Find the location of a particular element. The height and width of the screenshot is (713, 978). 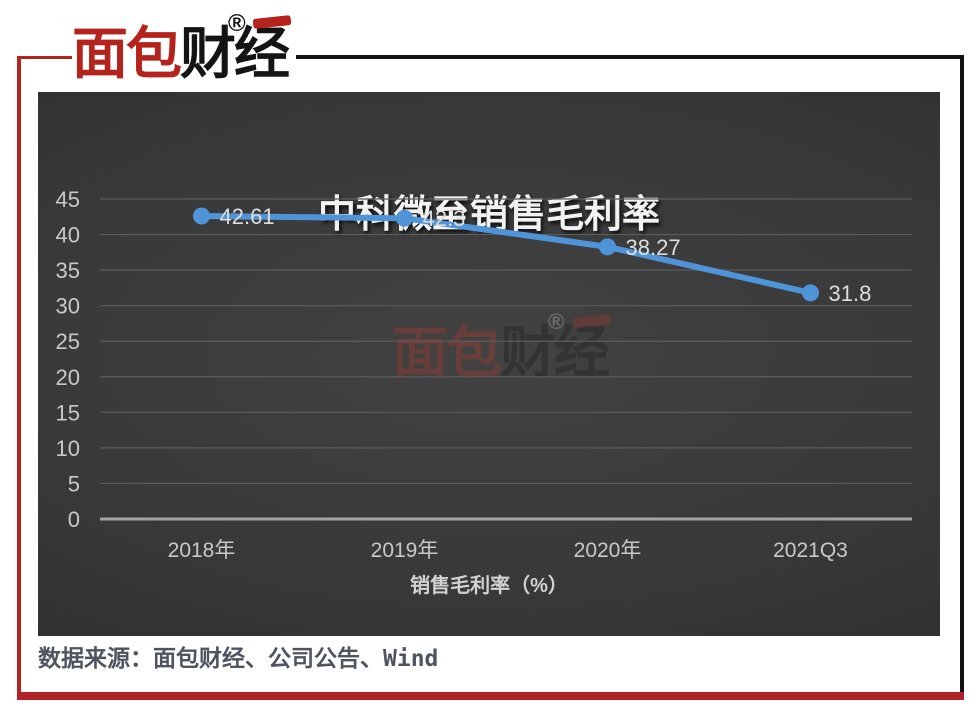

frame-bottom-red-bar is located at coordinates (490, 696).